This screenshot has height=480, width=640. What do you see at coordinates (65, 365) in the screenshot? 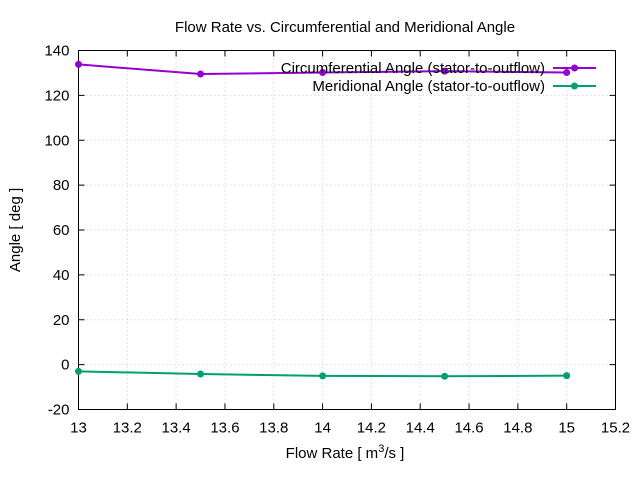
I see `y-tick-label: 0` at bounding box center [65, 365].